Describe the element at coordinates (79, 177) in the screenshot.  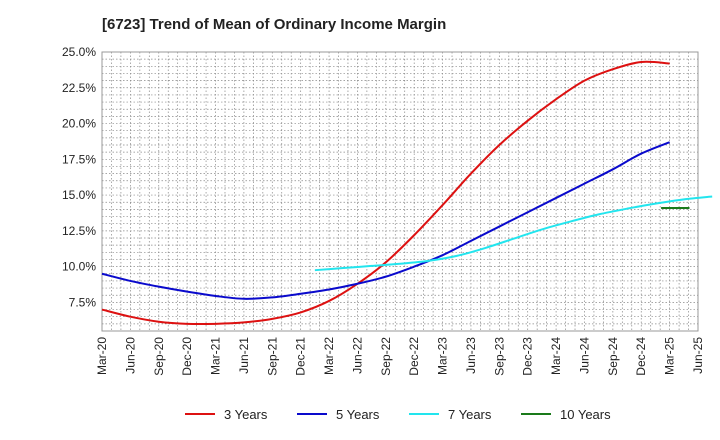
I see `y-axis: 7.5% 10.0% 12.5% 15.0% 17.5% 20.0% 22.5% 25.0%` at that location.